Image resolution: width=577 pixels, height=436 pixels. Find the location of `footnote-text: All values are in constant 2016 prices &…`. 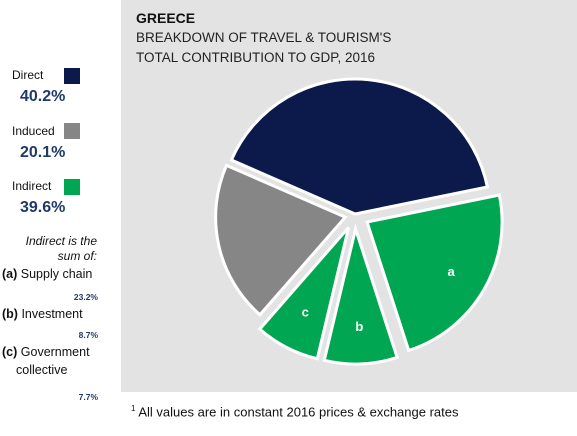

footnote-text: All values are in constant 2016 prices &… is located at coordinates (298, 412).